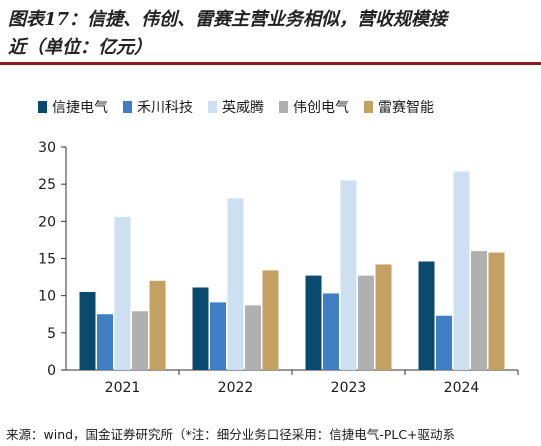 This screenshot has height=446, width=541. I want to click on y-tick-label: 20, so click(47, 222).